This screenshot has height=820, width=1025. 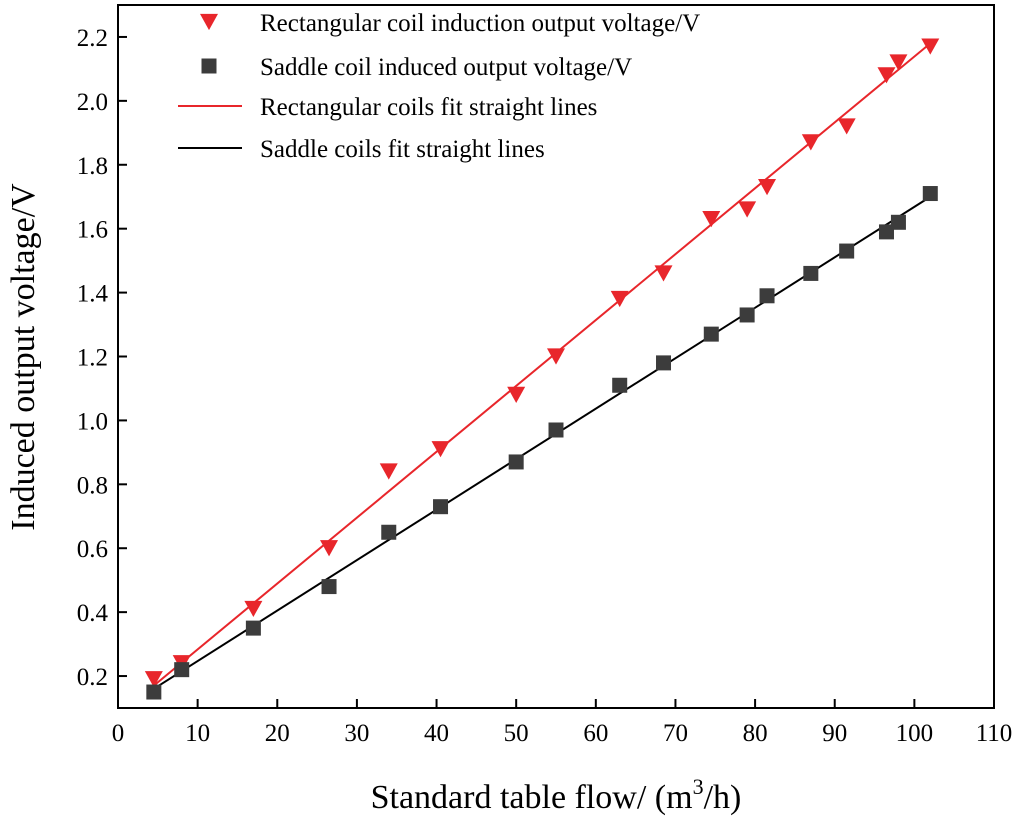 What do you see at coordinates (356, 733) in the screenshot?
I see `x-tick-label: 30` at bounding box center [356, 733].